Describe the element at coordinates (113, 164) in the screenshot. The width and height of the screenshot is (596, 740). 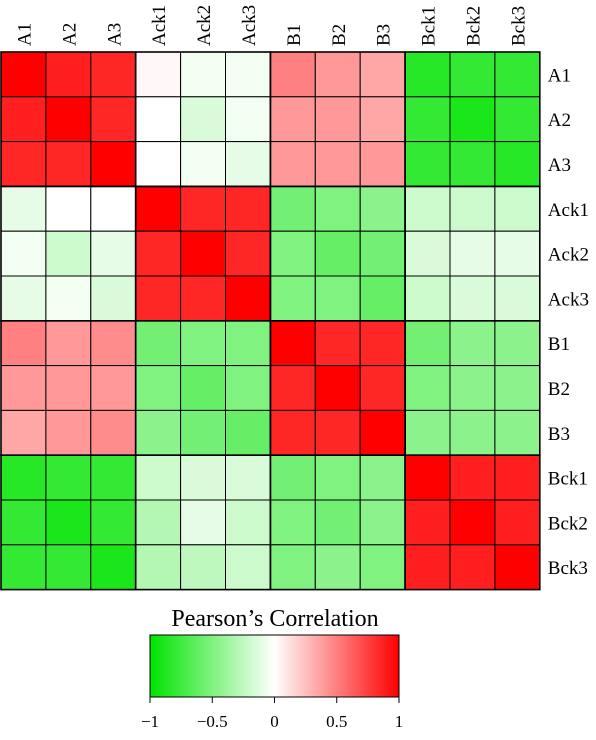
I see `heatmap-cell-A3-A3` at that location.